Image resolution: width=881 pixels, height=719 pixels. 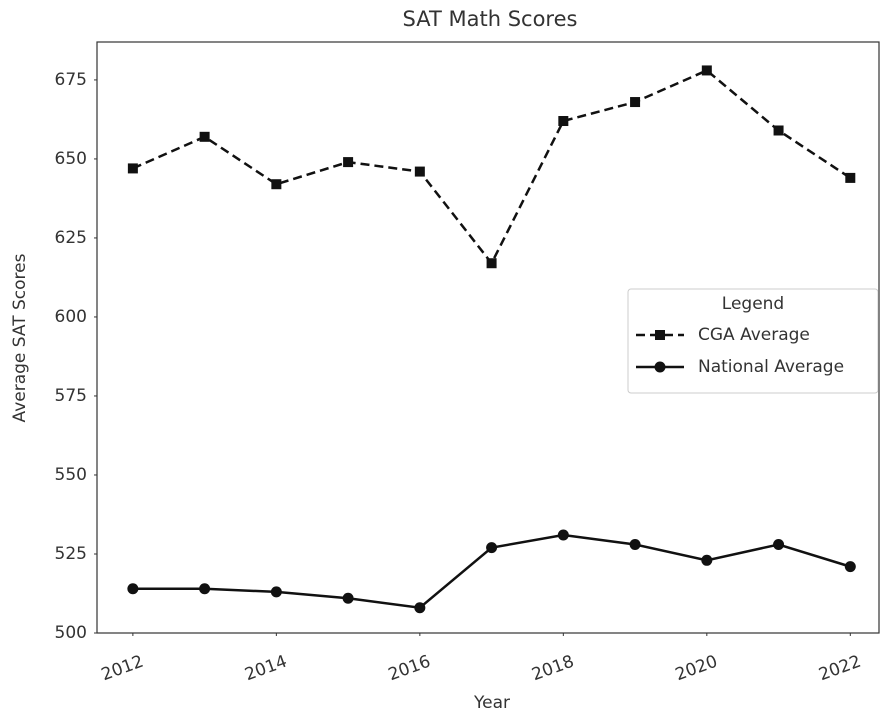 I want to click on legend-label: CGA Average, so click(x=754, y=335).